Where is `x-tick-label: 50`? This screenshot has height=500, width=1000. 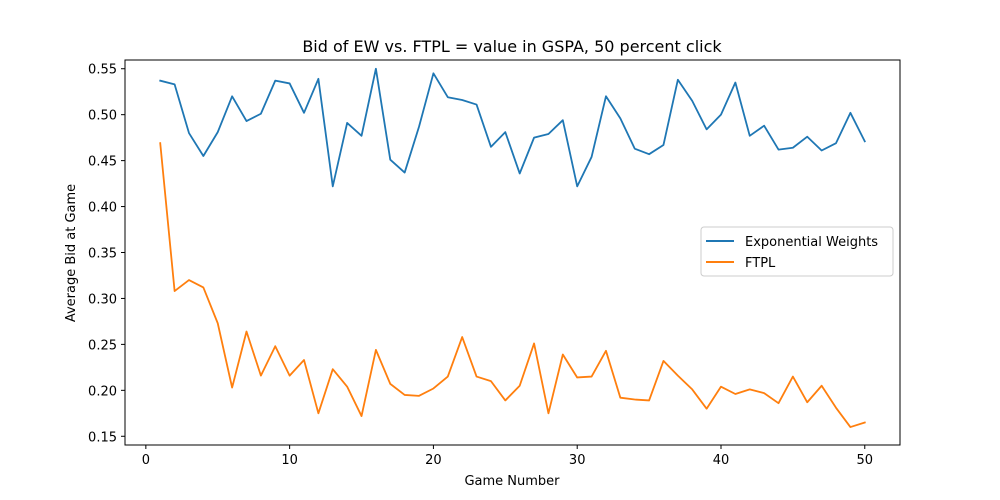
x-tick-label: 50 is located at coordinates (864, 460).